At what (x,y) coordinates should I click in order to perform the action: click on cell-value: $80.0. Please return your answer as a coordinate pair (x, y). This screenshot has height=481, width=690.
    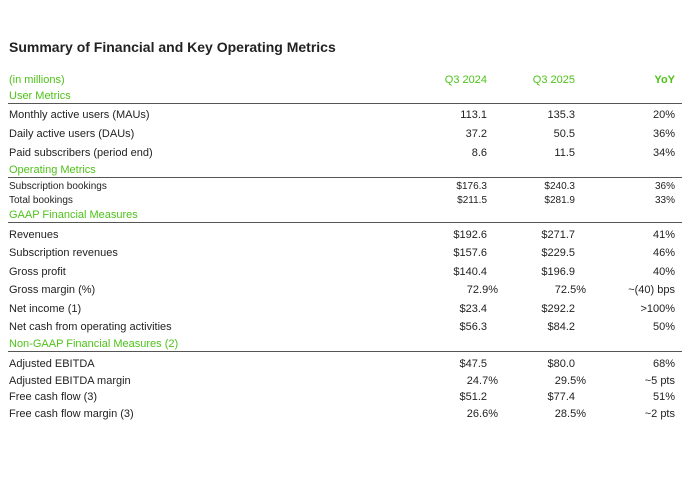
    Looking at the image, I should click on (561, 364).